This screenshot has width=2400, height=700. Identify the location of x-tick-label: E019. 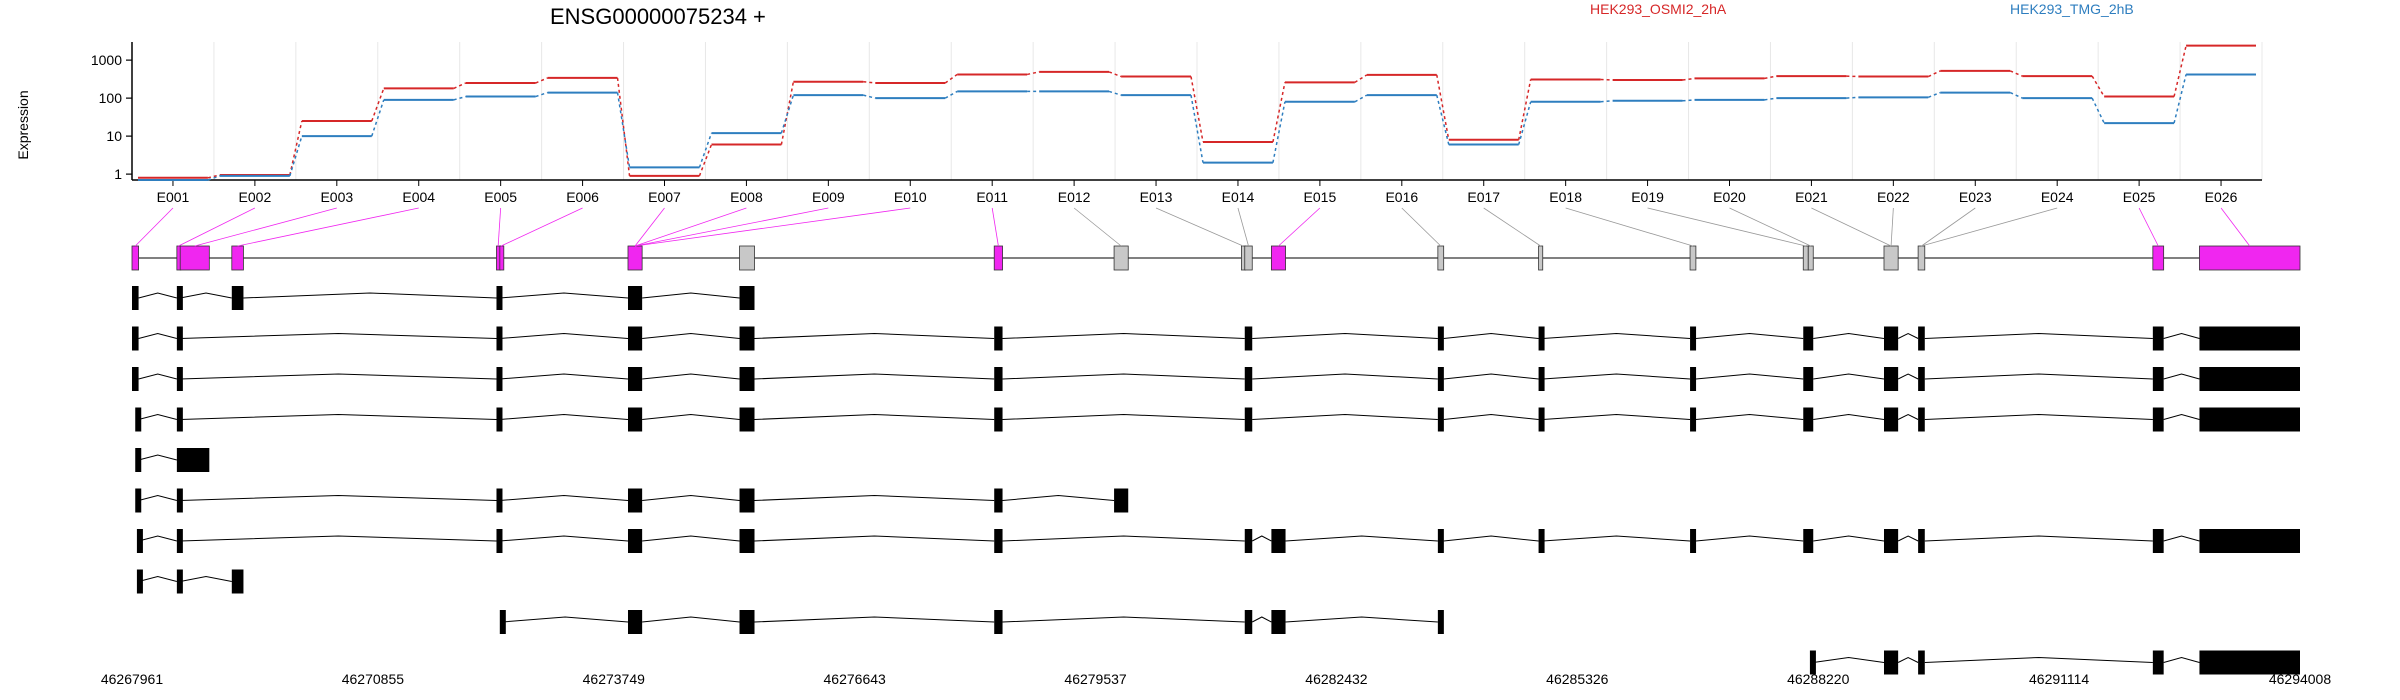
(1647, 197).